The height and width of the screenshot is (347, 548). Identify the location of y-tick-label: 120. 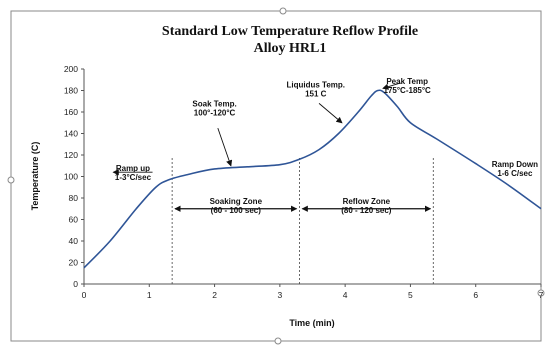
(71, 155).